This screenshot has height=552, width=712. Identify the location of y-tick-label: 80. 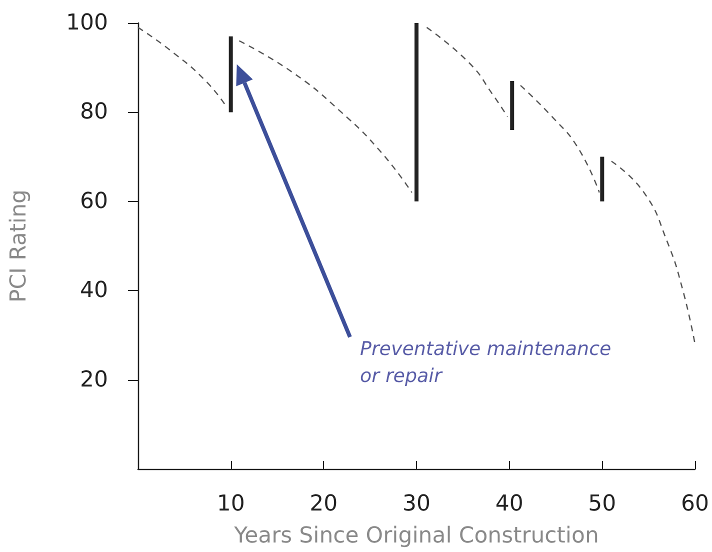
(94, 112).